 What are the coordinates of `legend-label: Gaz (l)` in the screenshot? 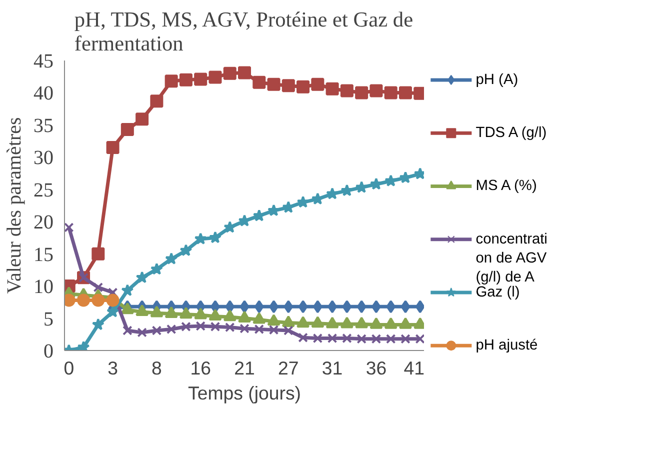 It's located at (498, 292).